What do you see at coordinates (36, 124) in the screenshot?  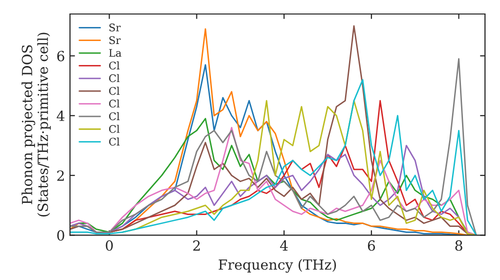 I see `y-axis-title: Phonon projected DOS (States/THz·primitive cell)` at bounding box center [36, 124].